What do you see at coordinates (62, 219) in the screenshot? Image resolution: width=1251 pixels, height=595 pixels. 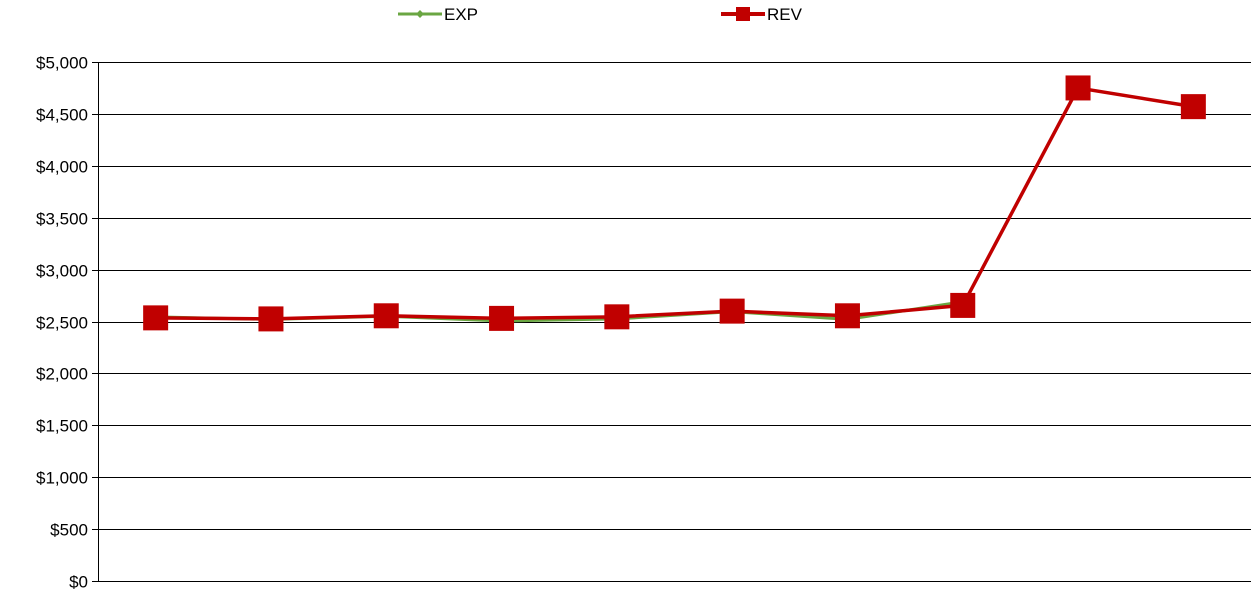 I see `y-tick-label: $3,500` at bounding box center [62, 219].